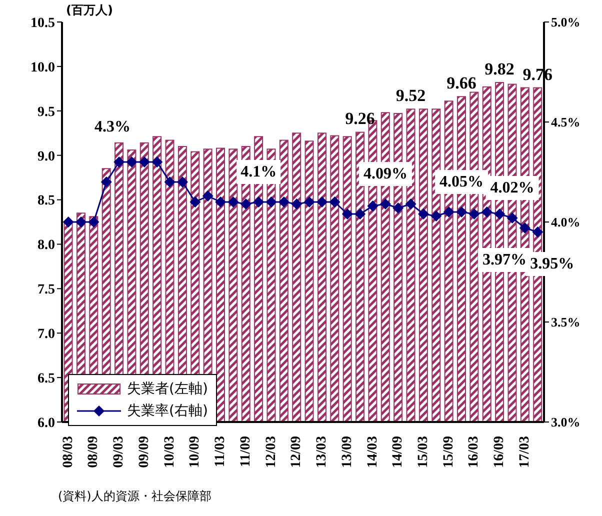 The height and width of the screenshot is (516, 602). Describe the element at coordinates (500, 452) in the screenshot. I see `x-tick-label: 16/09` at that location.